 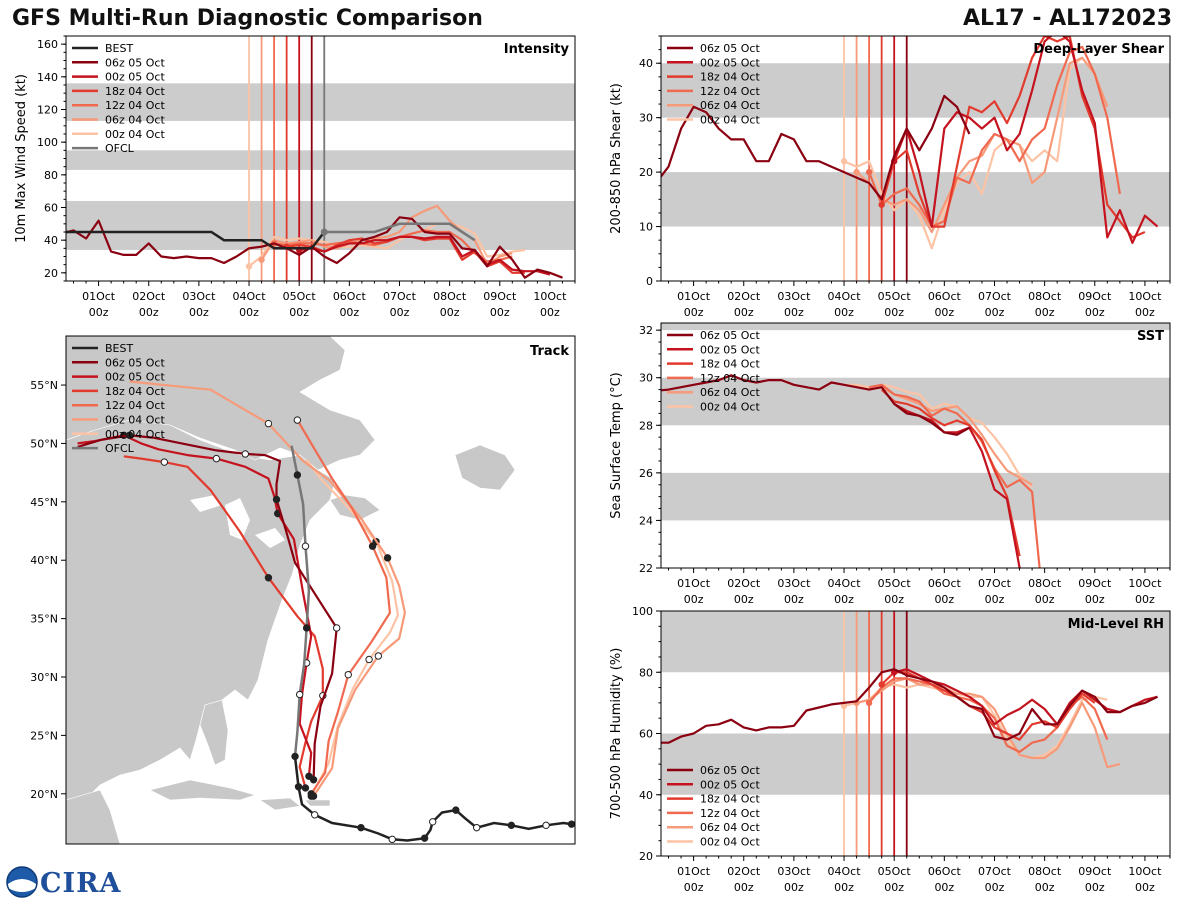 What do you see at coordinates (47, 142) in the screenshot?
I see `intensity-ytick-label: 100` at bounding box center [47, 142].